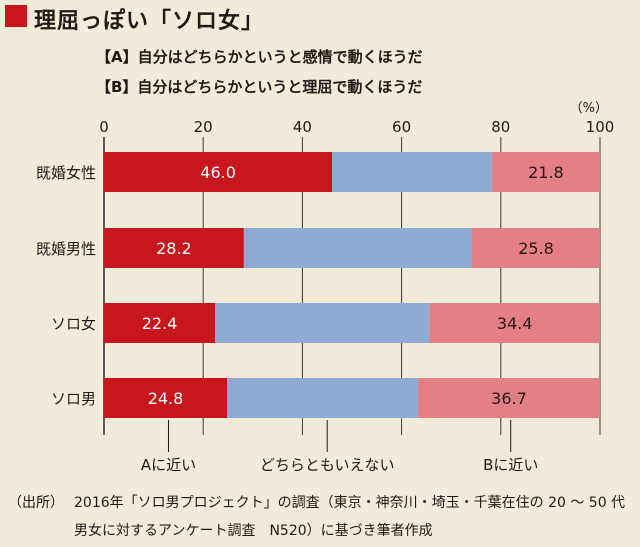 This screenshot has width=640, height=547. What do you see at coordinates (168, 465) in the screenshot?
I see `bottom-label: Aに近い` at bounding box center [168, 465].